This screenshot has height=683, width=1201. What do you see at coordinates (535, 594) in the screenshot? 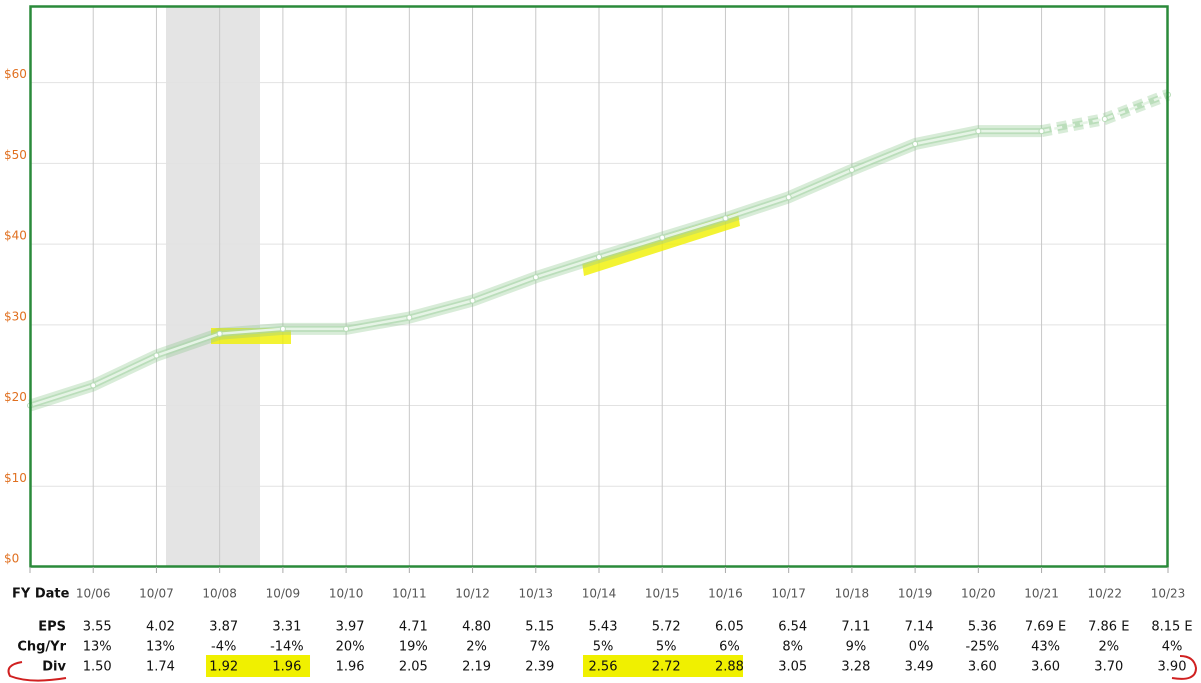
I see `x-tick-label: 10/13` at bounding box center [535, 594].